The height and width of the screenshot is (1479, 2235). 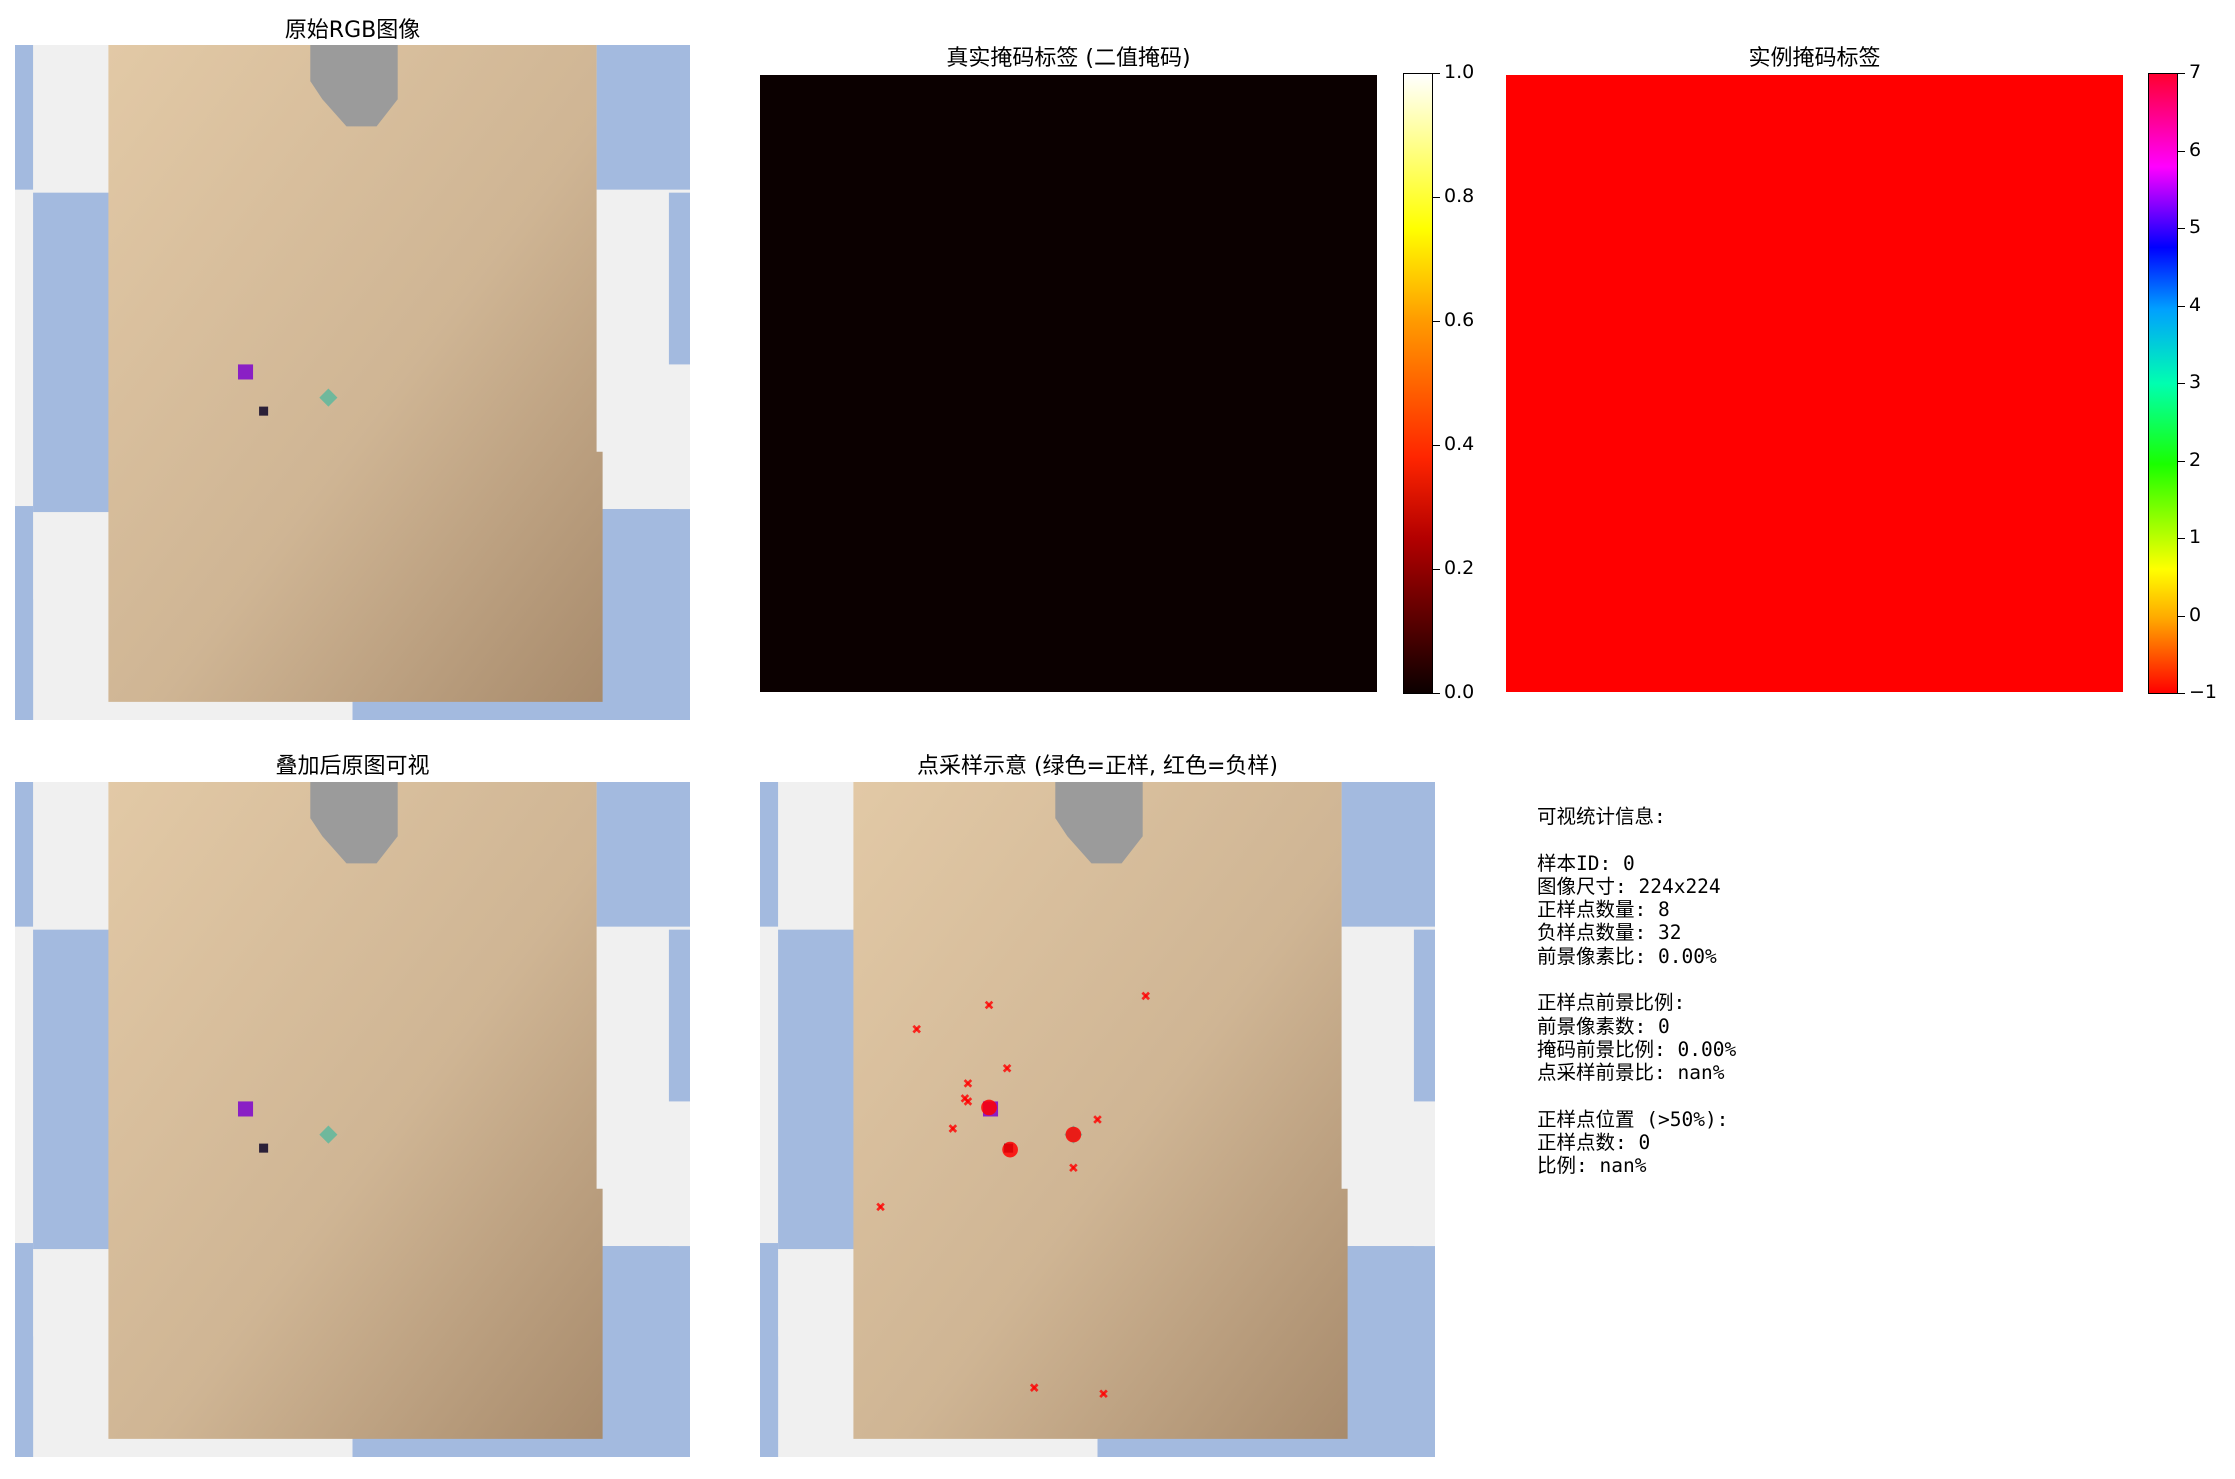 I want to click on binary-mask-colorbar, so click(x=1418, y=383).